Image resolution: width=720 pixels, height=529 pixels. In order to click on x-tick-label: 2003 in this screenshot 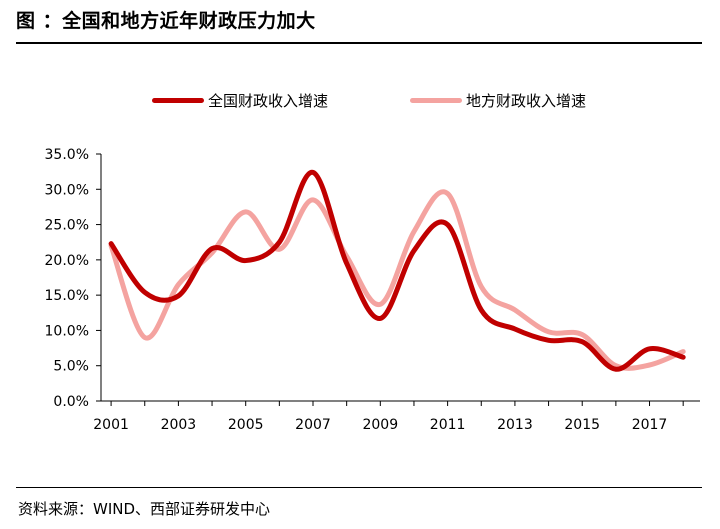, I will do `click(179, 425)`.